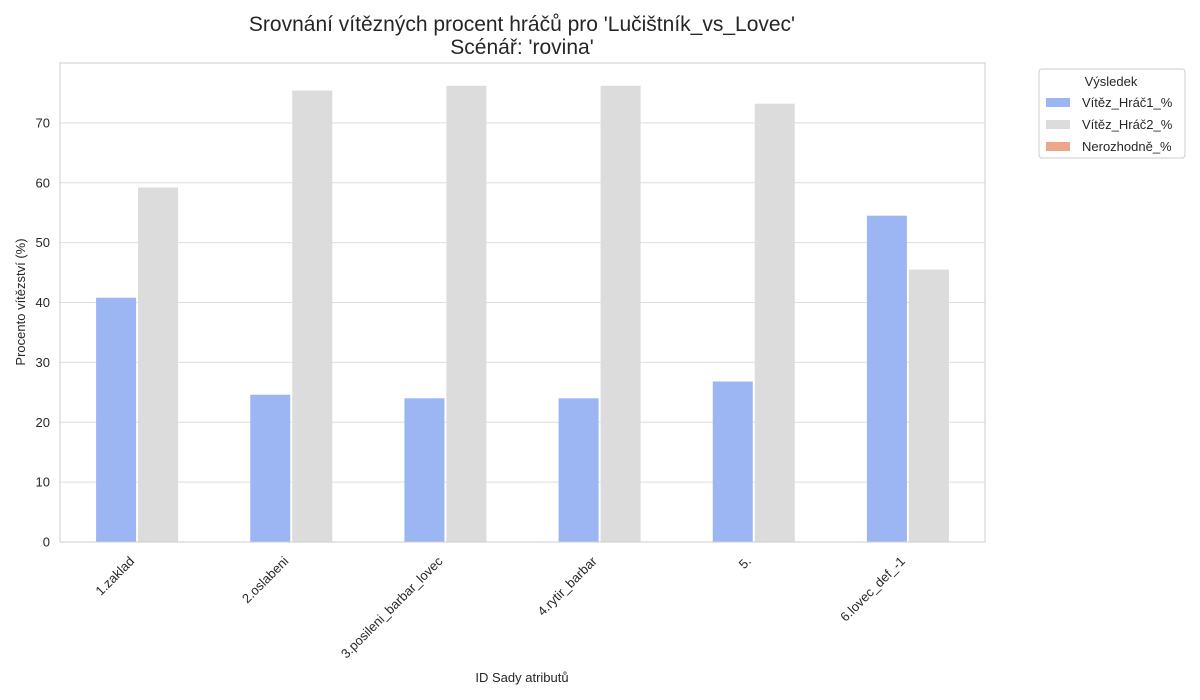 The image size is (1200, 700). I want to click on legend-label-1: Vítěz_Hráč1_%, so click(1127, 102).